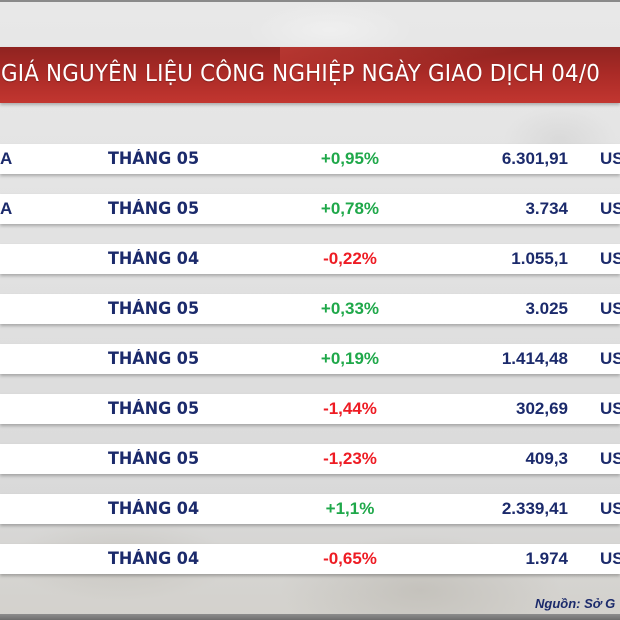 The image size is (620, 620). What do you see at coordinates (534, 508) in the screenshot?
I see `price-value: 2.339,41` at bounding box center [534, 508].